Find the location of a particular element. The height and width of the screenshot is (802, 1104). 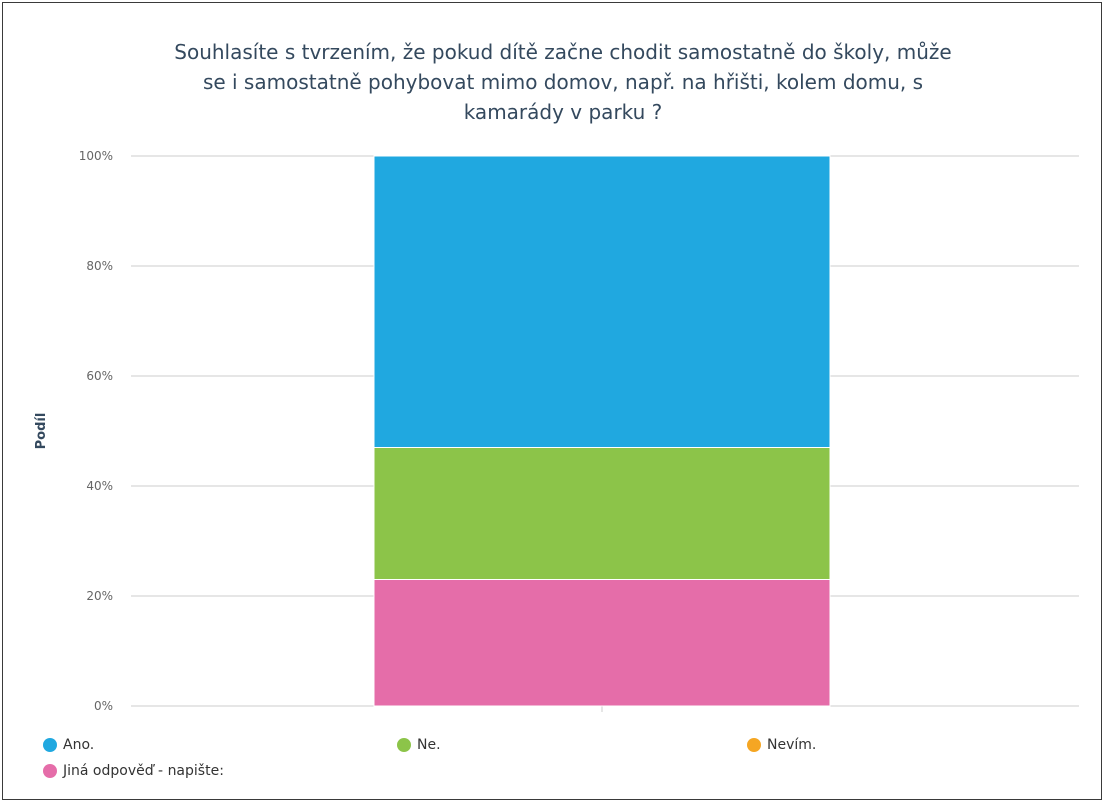

y-tick-label: 80% is located at coordinates (99, 266).